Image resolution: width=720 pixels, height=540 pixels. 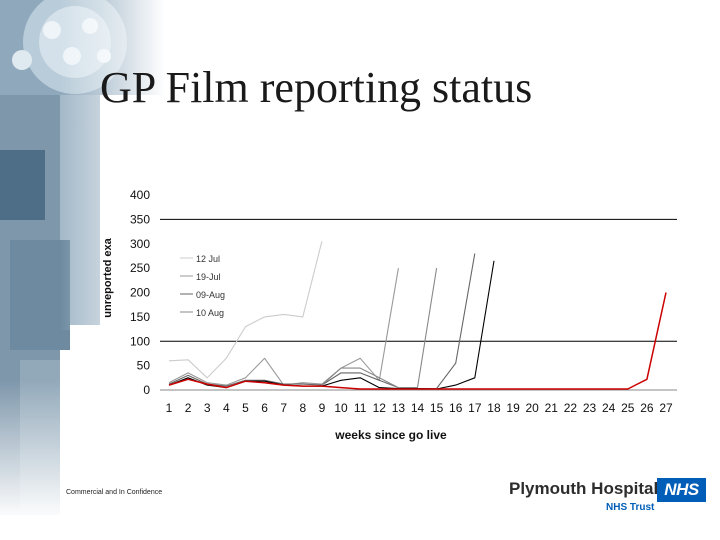 What do you see at coordinates (630, 507) in the screenshot?
I see `nhs-trust-label: NHS Trust` at bounding box center [630, 507].